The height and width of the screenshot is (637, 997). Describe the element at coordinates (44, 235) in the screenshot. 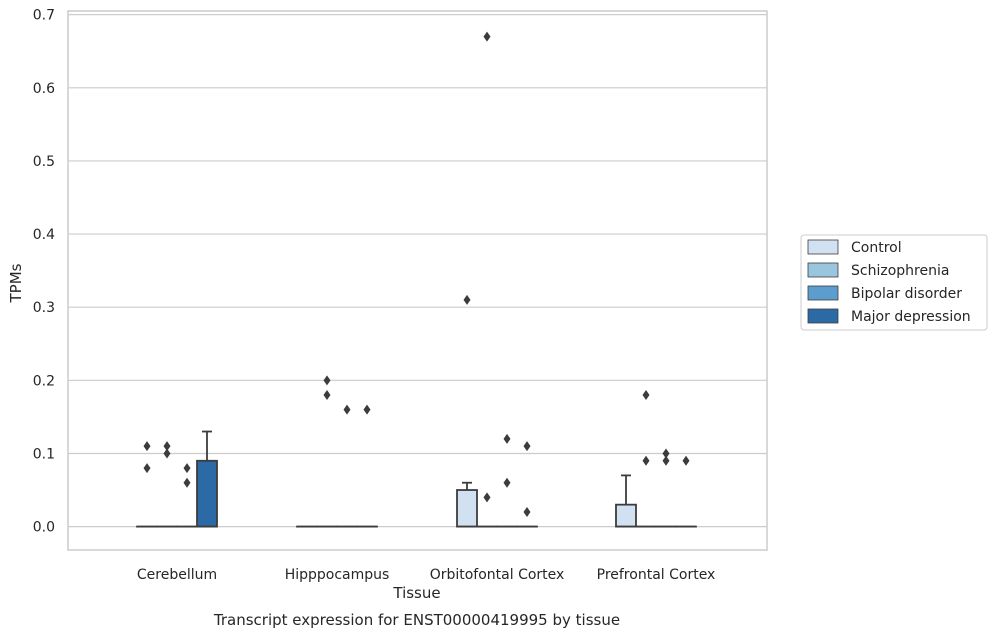

I see `y-tick-label: 0.4` at that location.